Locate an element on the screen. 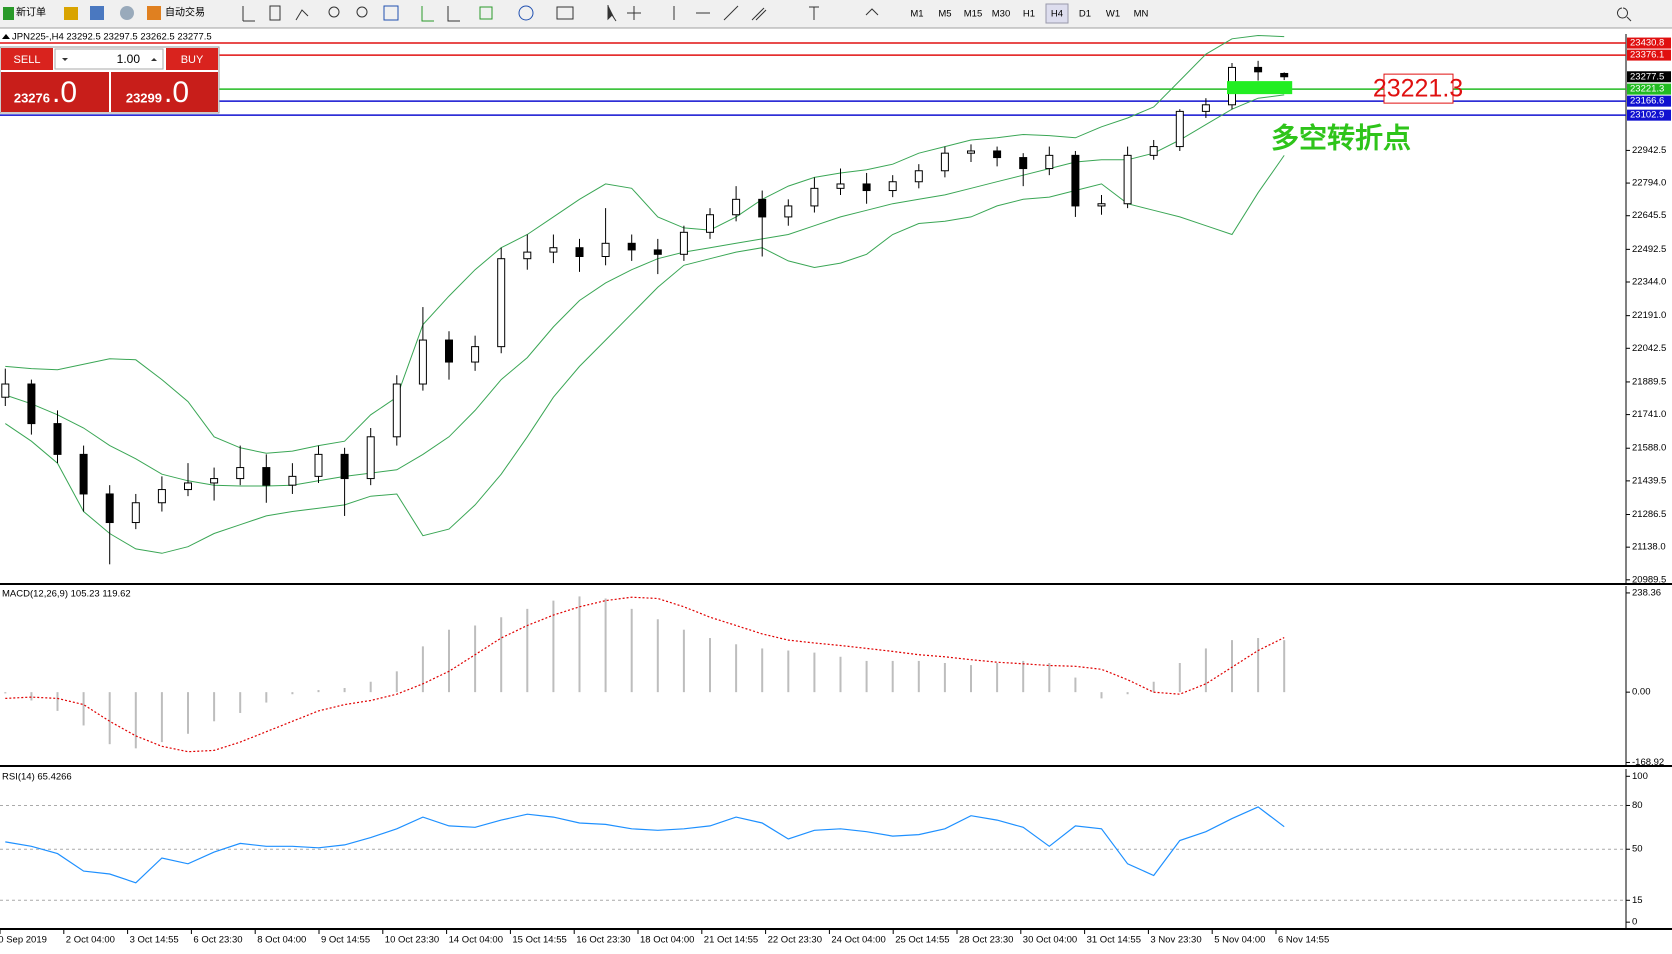  cursor-tool is located at coordinates (612, 13).